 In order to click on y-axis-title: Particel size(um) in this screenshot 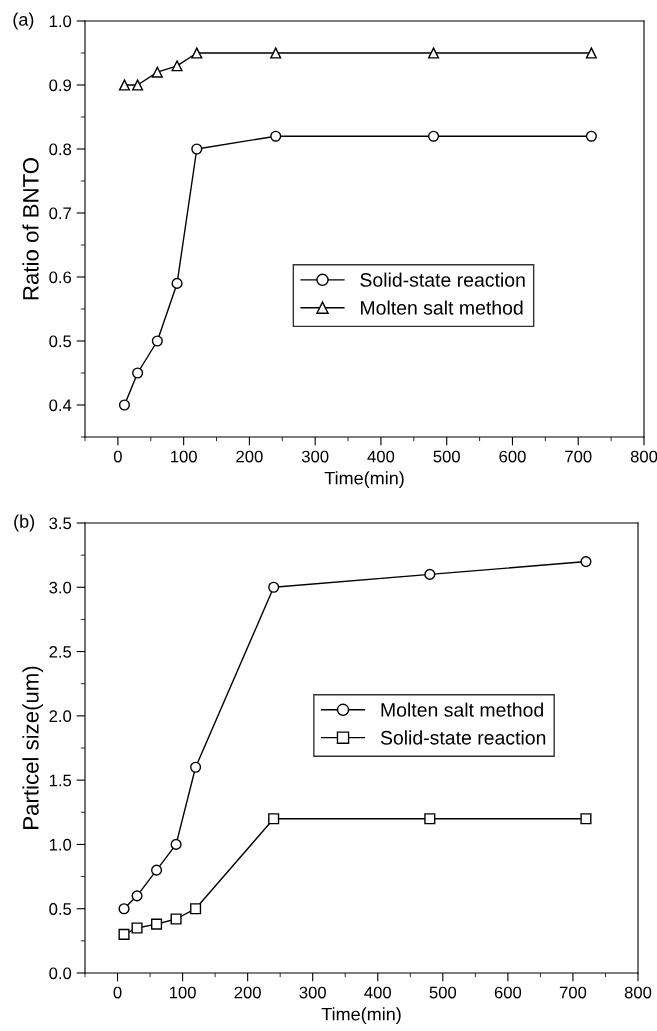, I will do `click(33, 747)`.